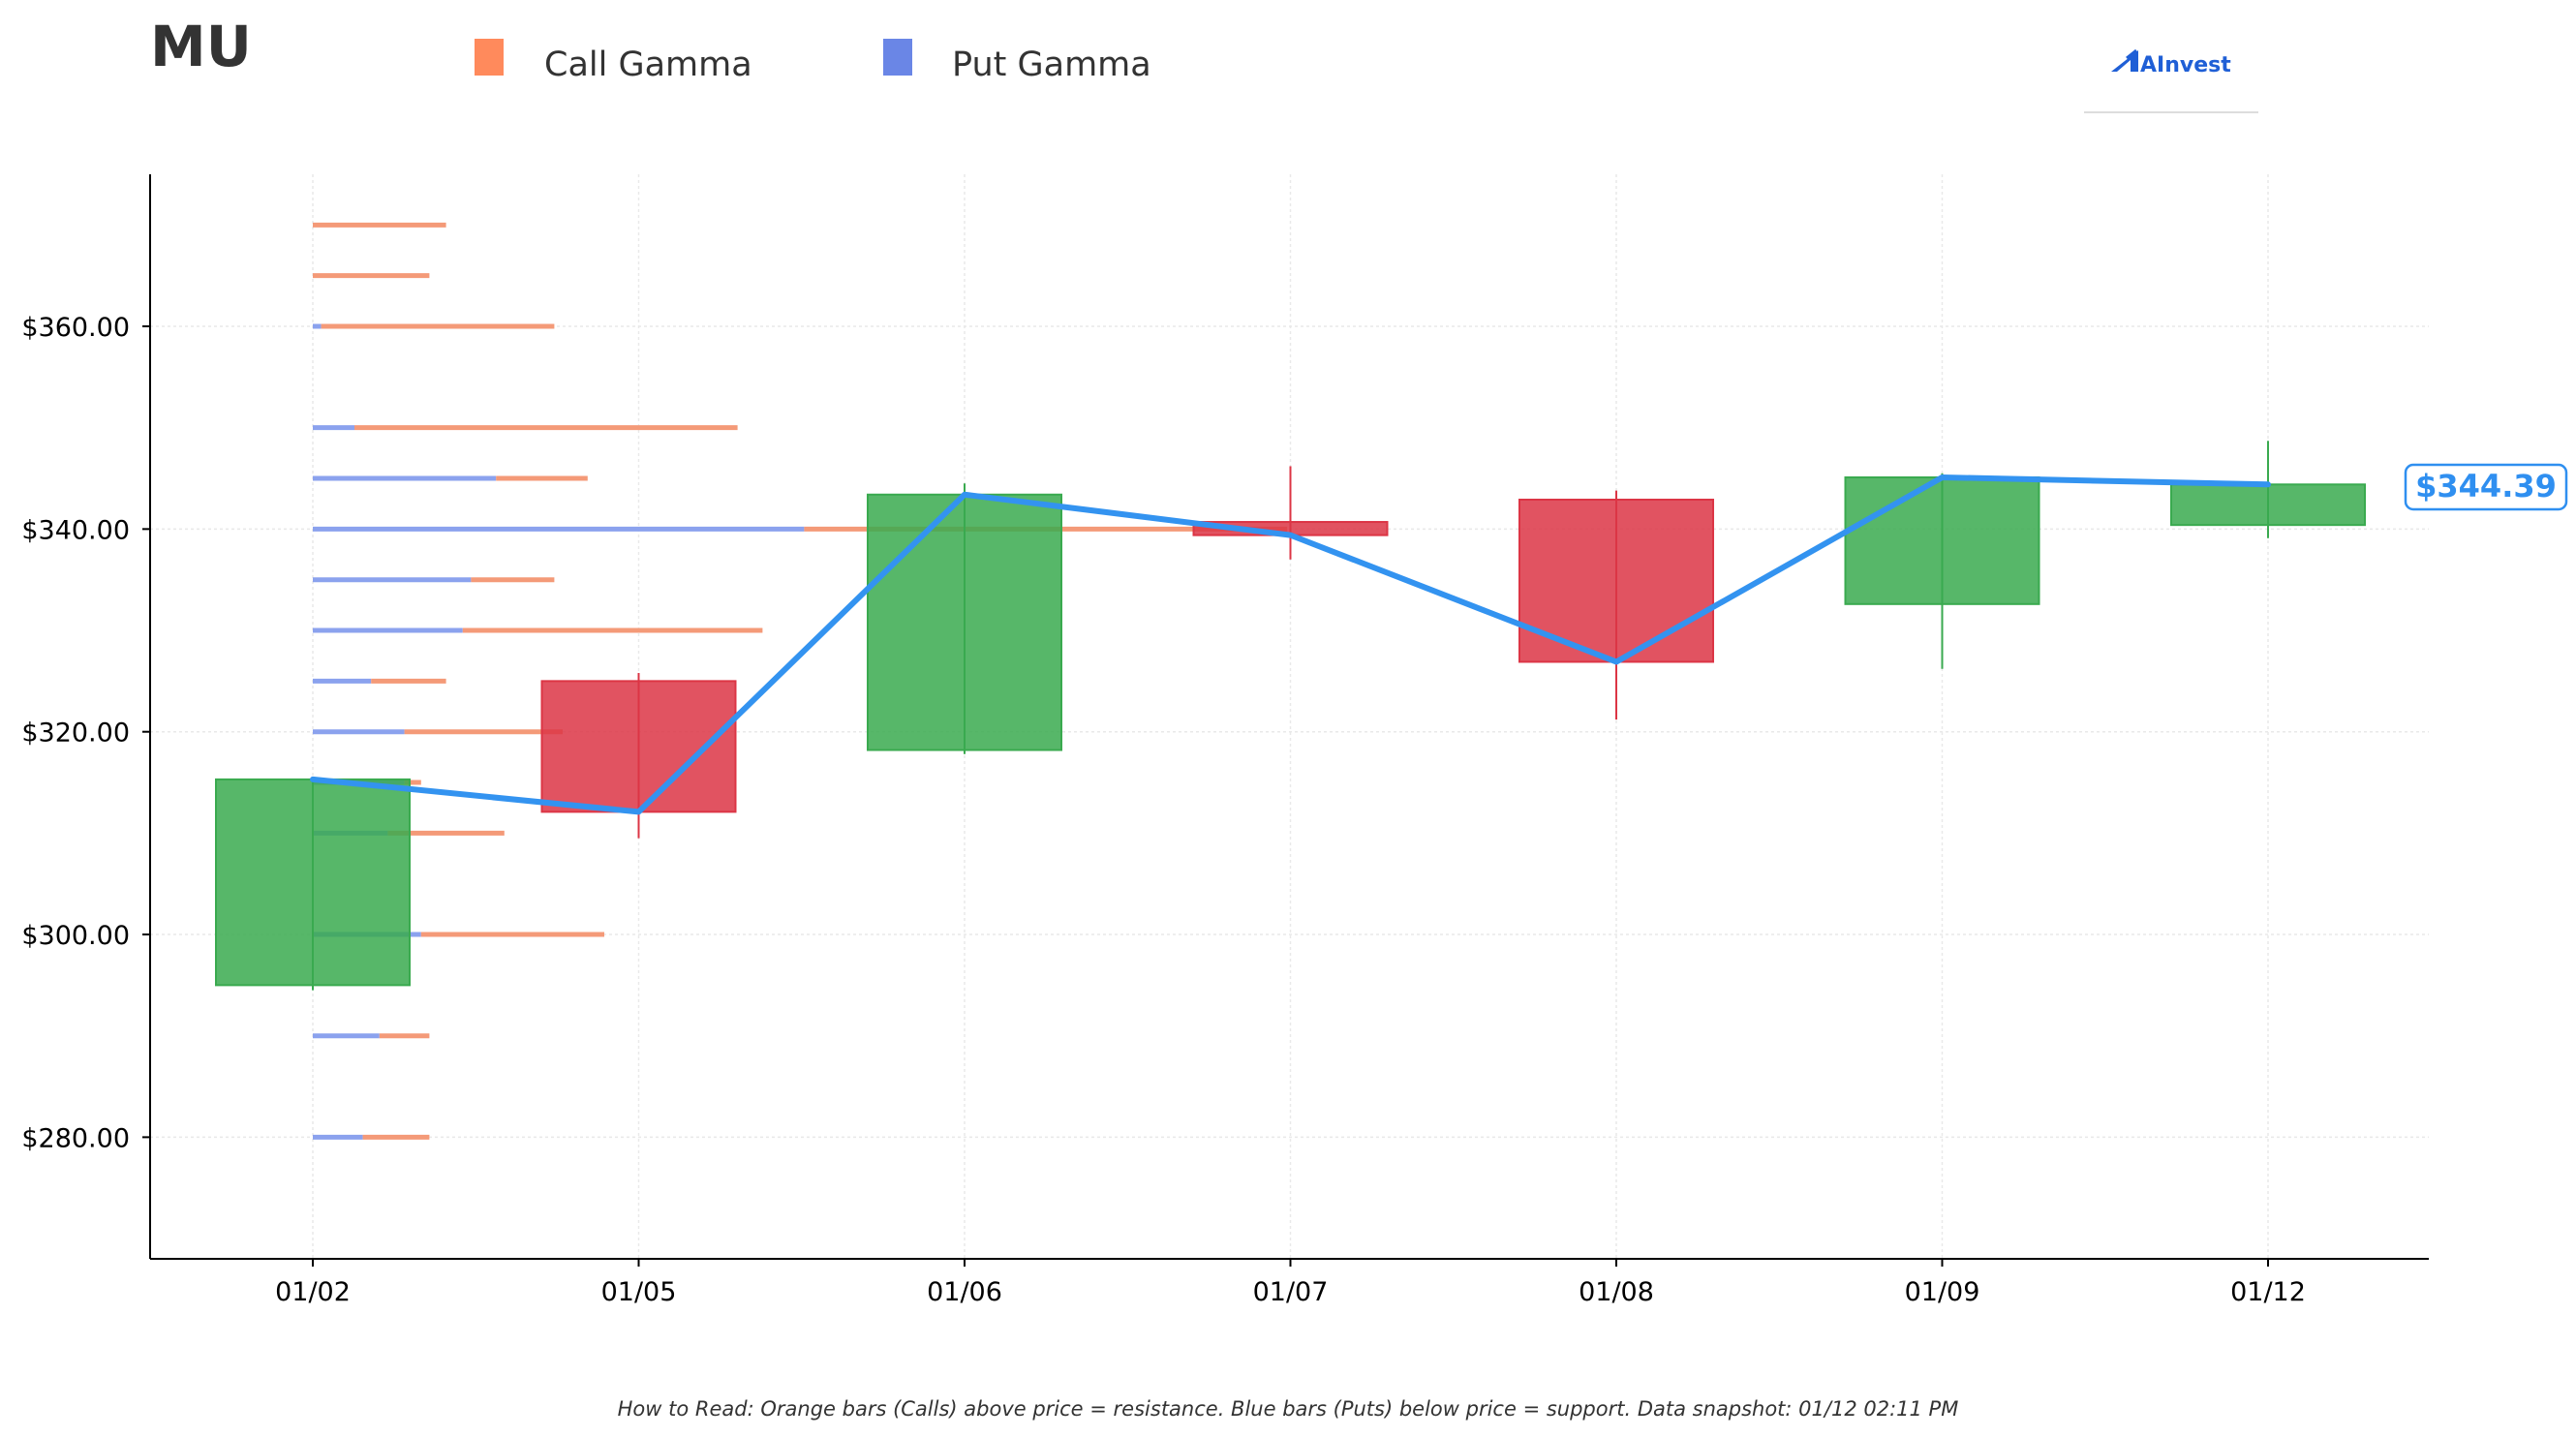  I want to click on y-tick-label: $360.00, so click(75, 328).